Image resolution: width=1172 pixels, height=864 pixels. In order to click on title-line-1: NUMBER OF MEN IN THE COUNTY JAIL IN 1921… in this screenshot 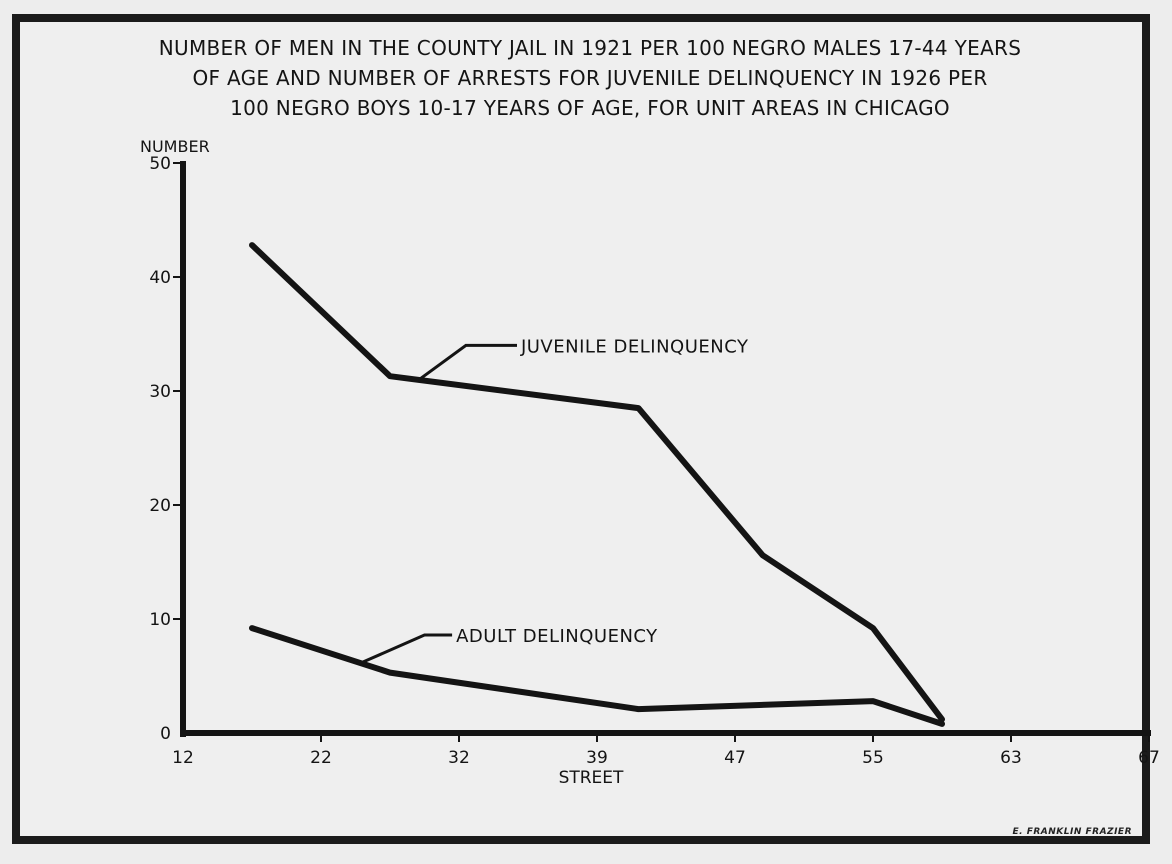, I will do `click(590, 48)`.